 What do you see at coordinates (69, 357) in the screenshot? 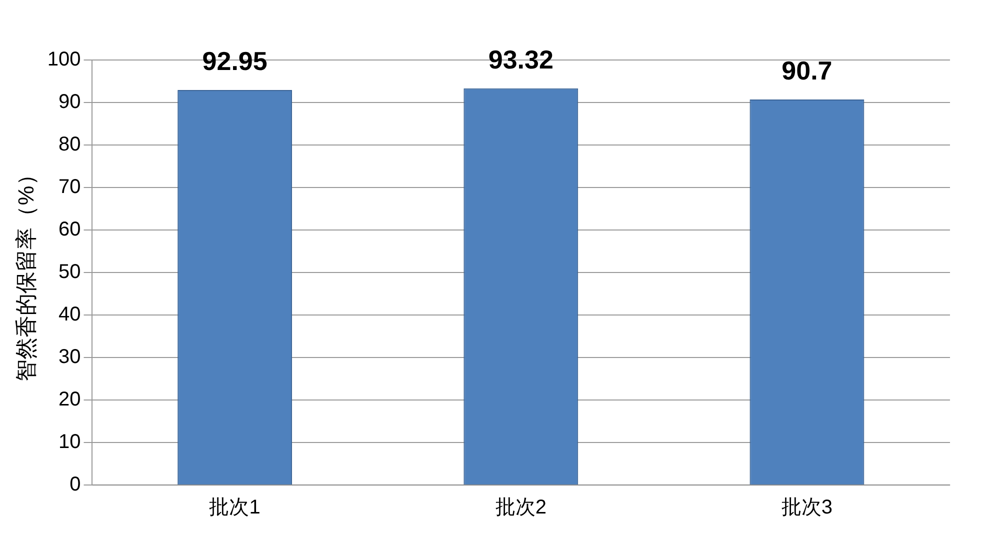
I see `y-tick-label: 30` at bounding box center [69, 357].